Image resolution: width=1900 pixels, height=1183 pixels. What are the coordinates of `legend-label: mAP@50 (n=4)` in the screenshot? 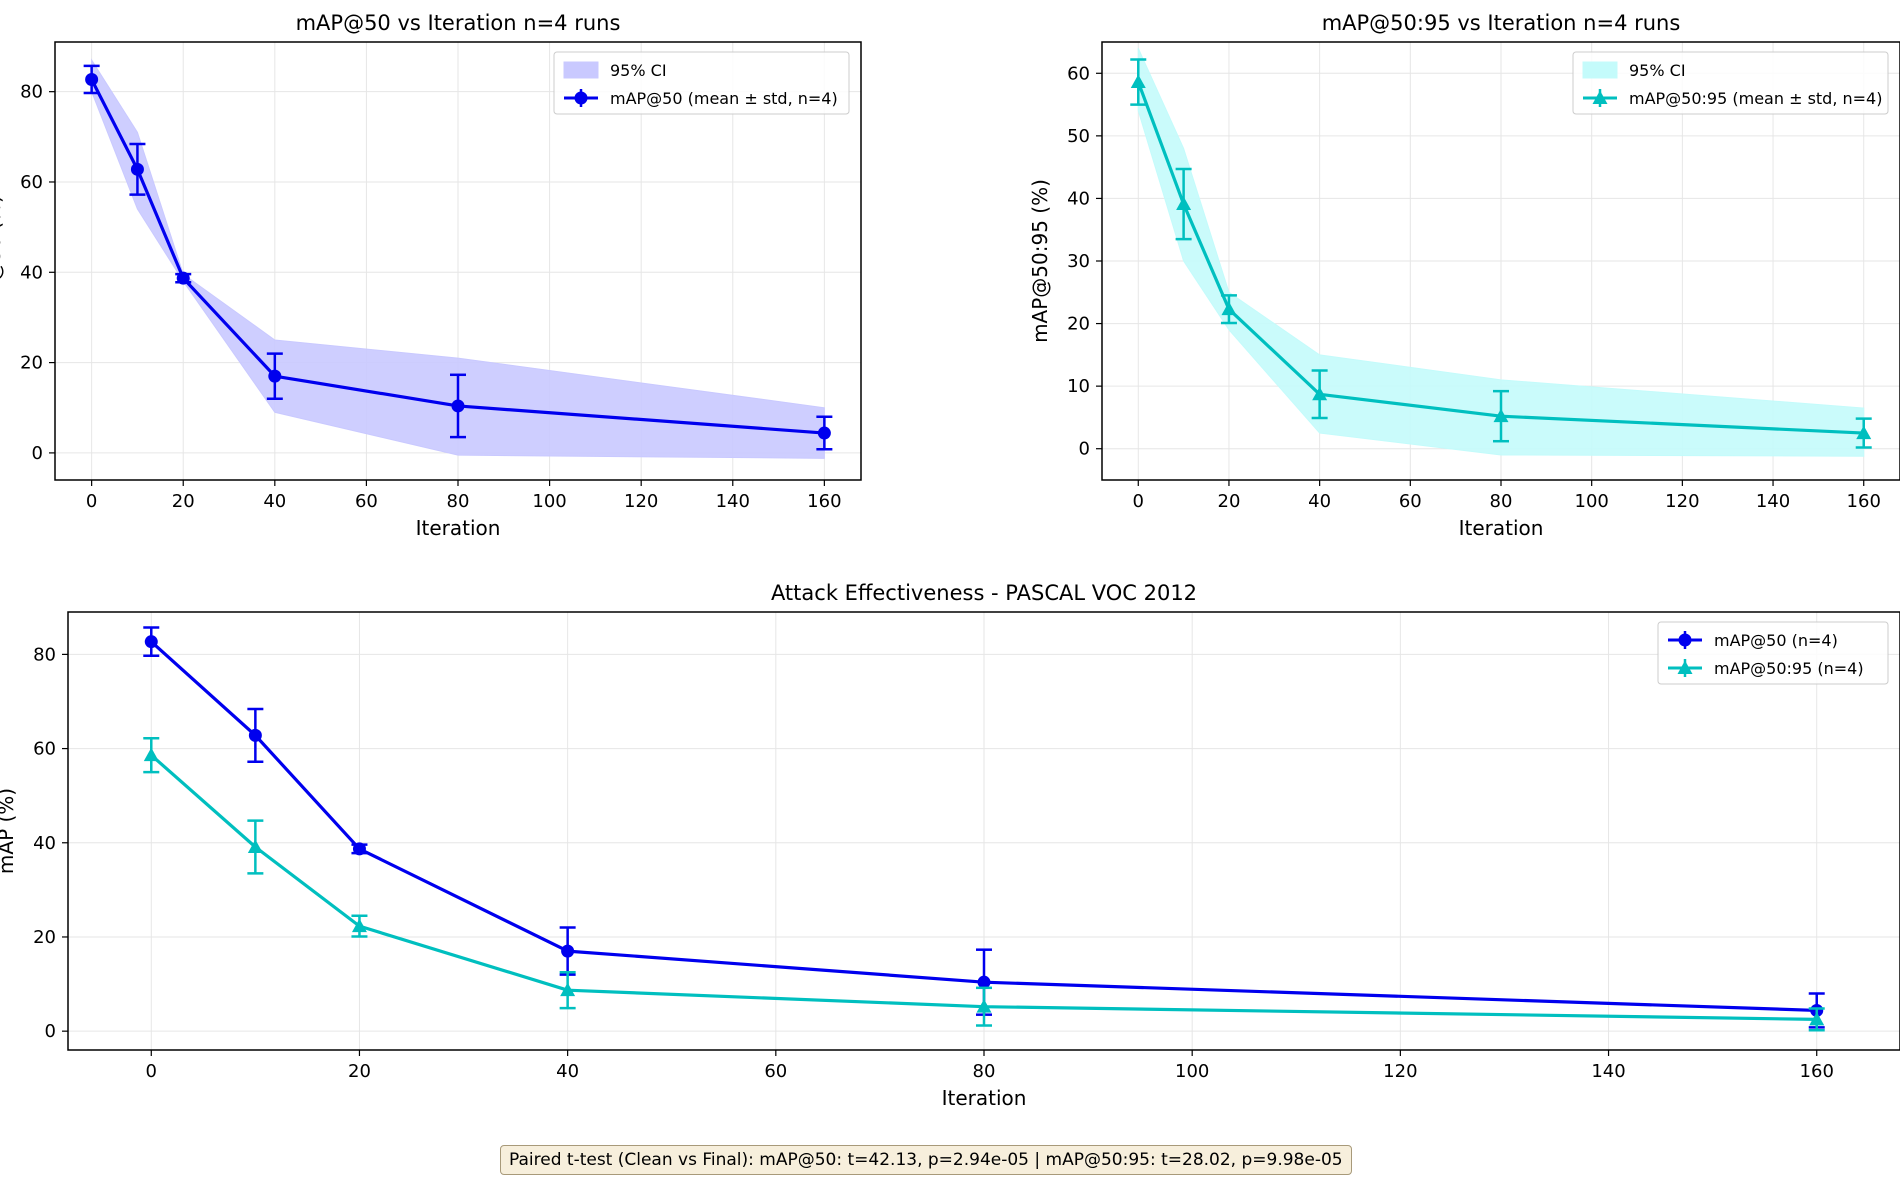 It's located at (1776, 640).